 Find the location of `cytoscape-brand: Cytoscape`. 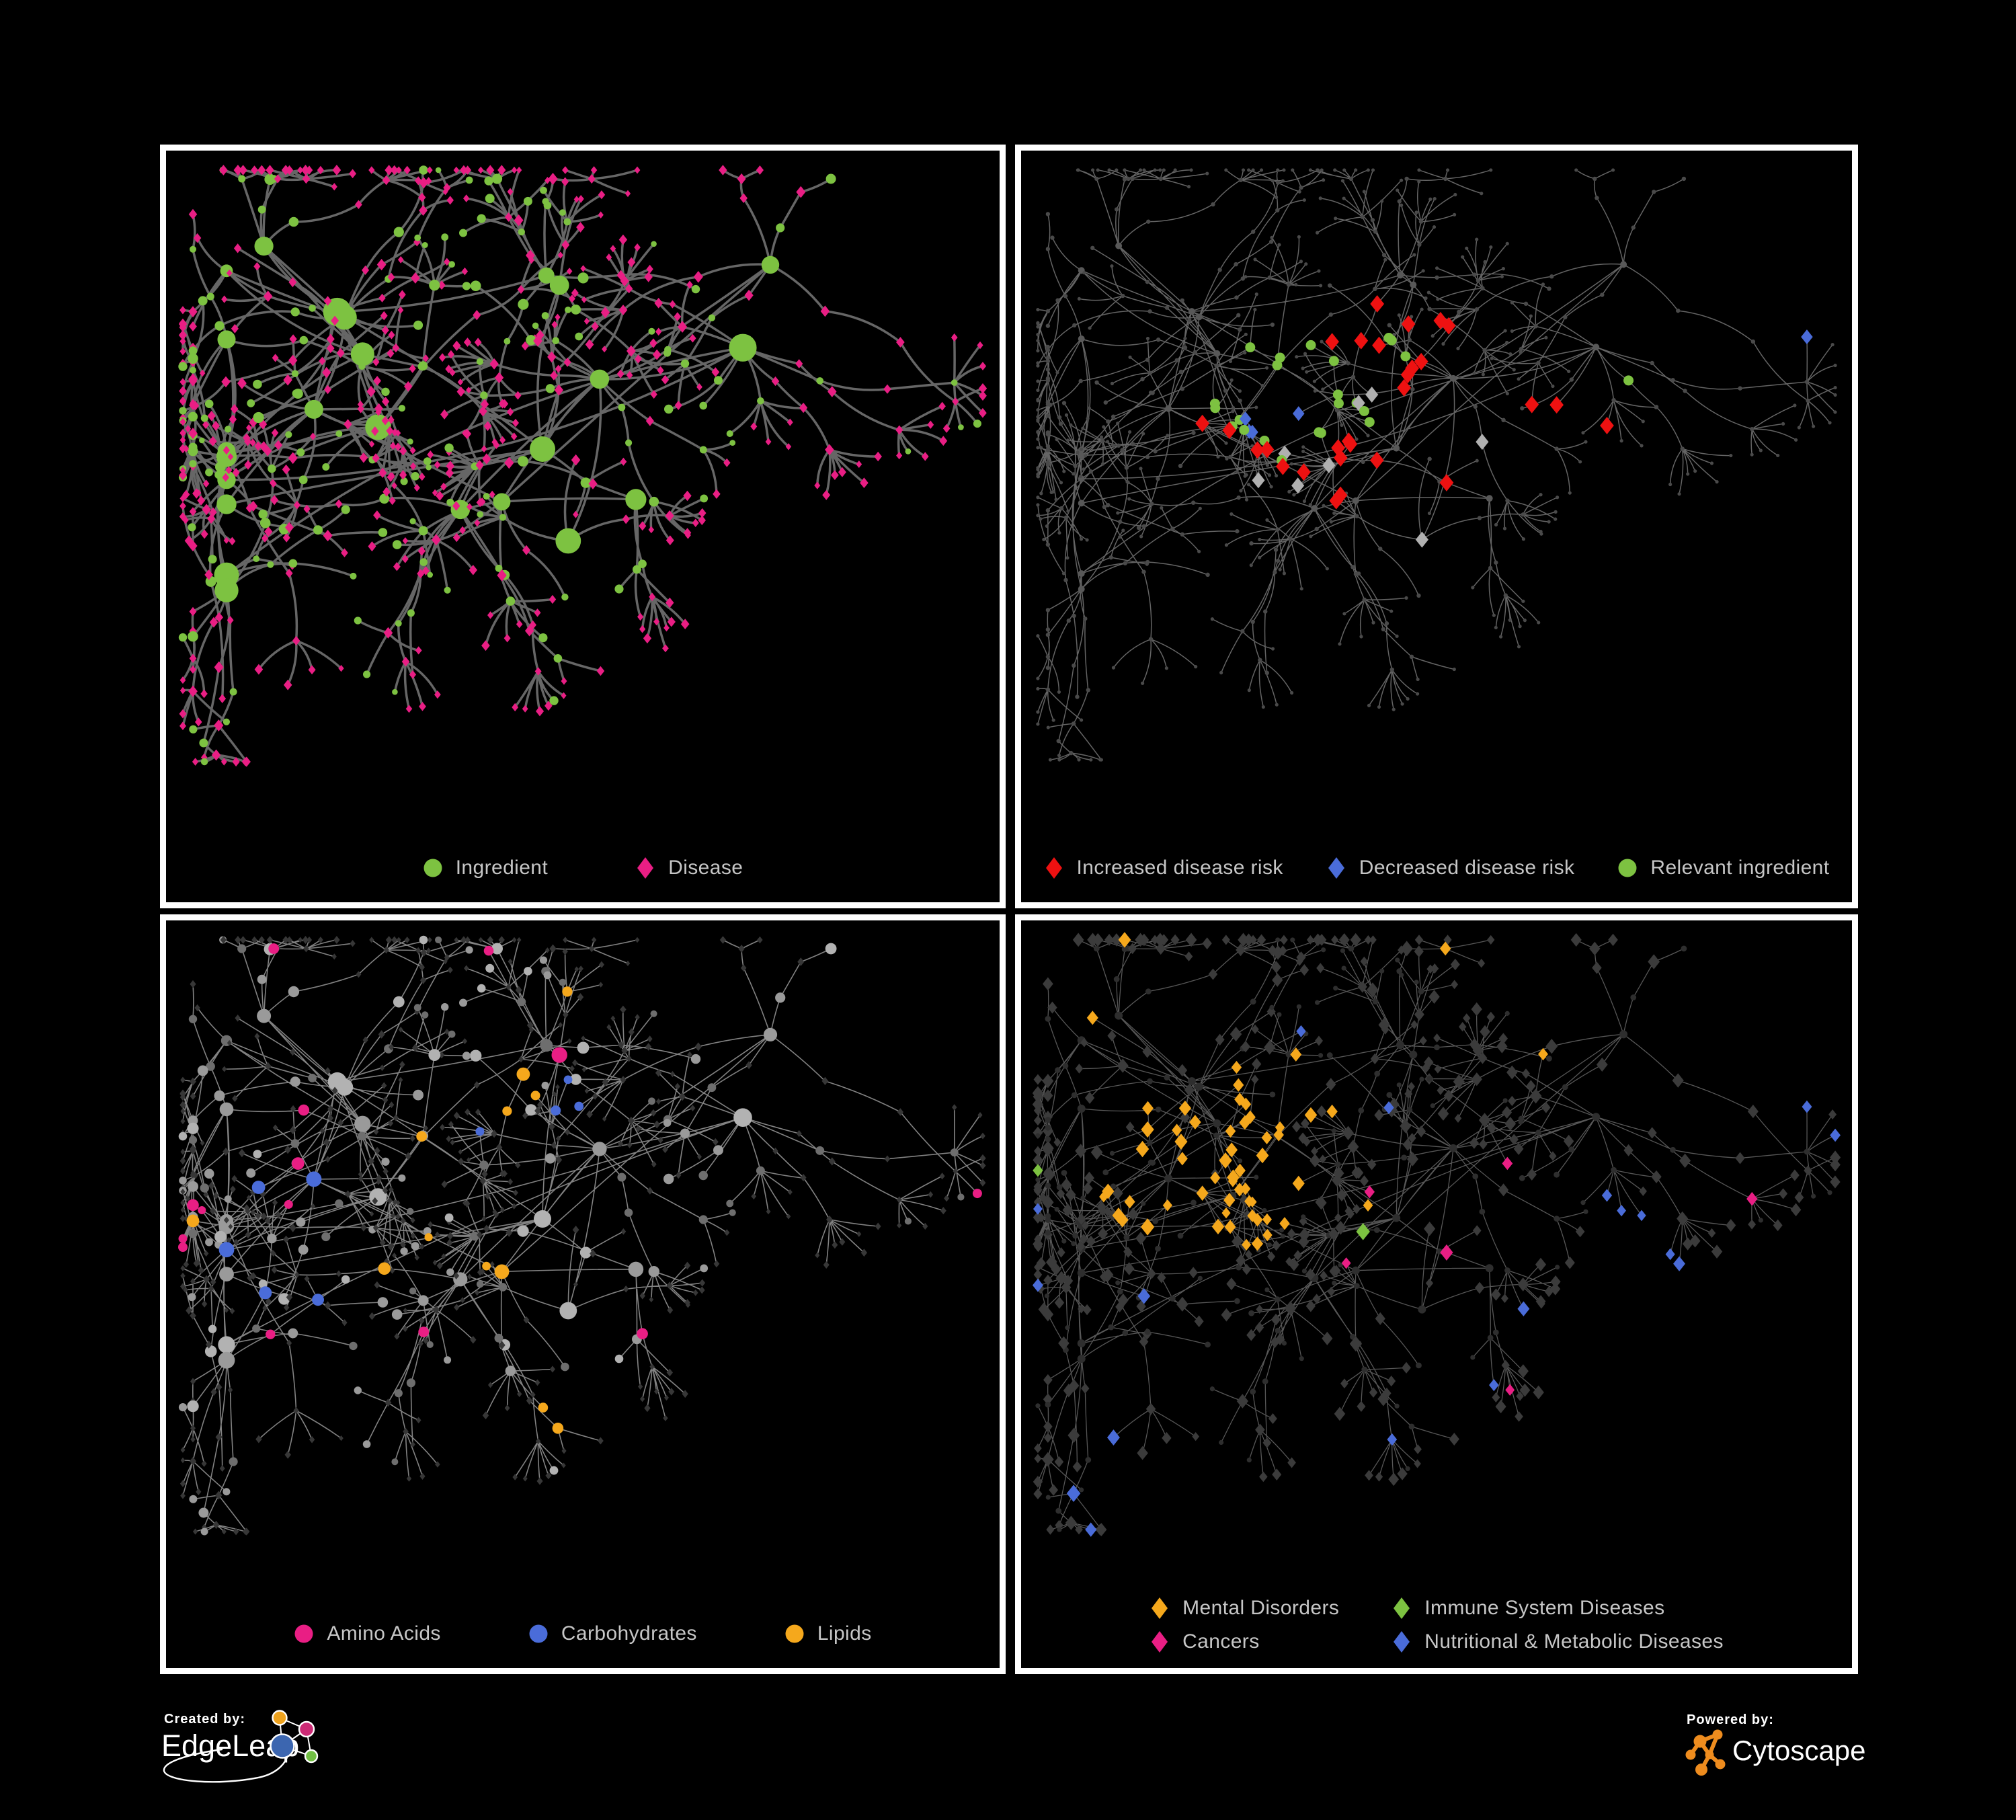

cytoscape-brand: Cytoscape is located at coordinates (1798, 1750).